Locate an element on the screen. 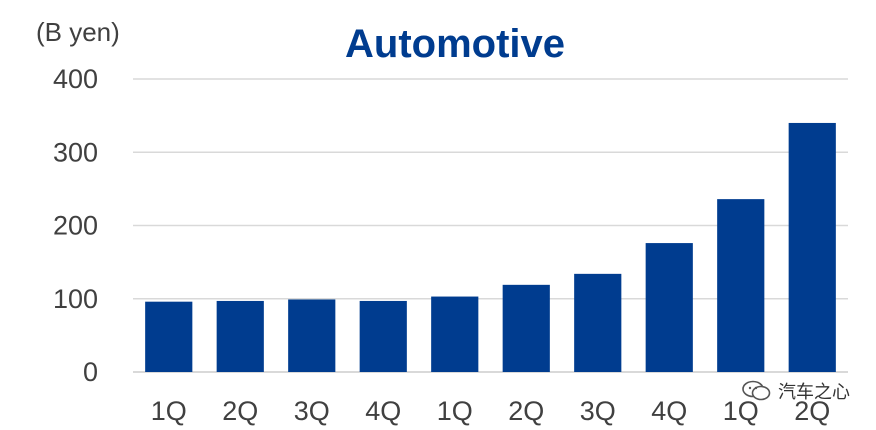 This screenshot has width=876, height=430. y-axis-unit-label: (B yen) is located at coordinates (78, 32).